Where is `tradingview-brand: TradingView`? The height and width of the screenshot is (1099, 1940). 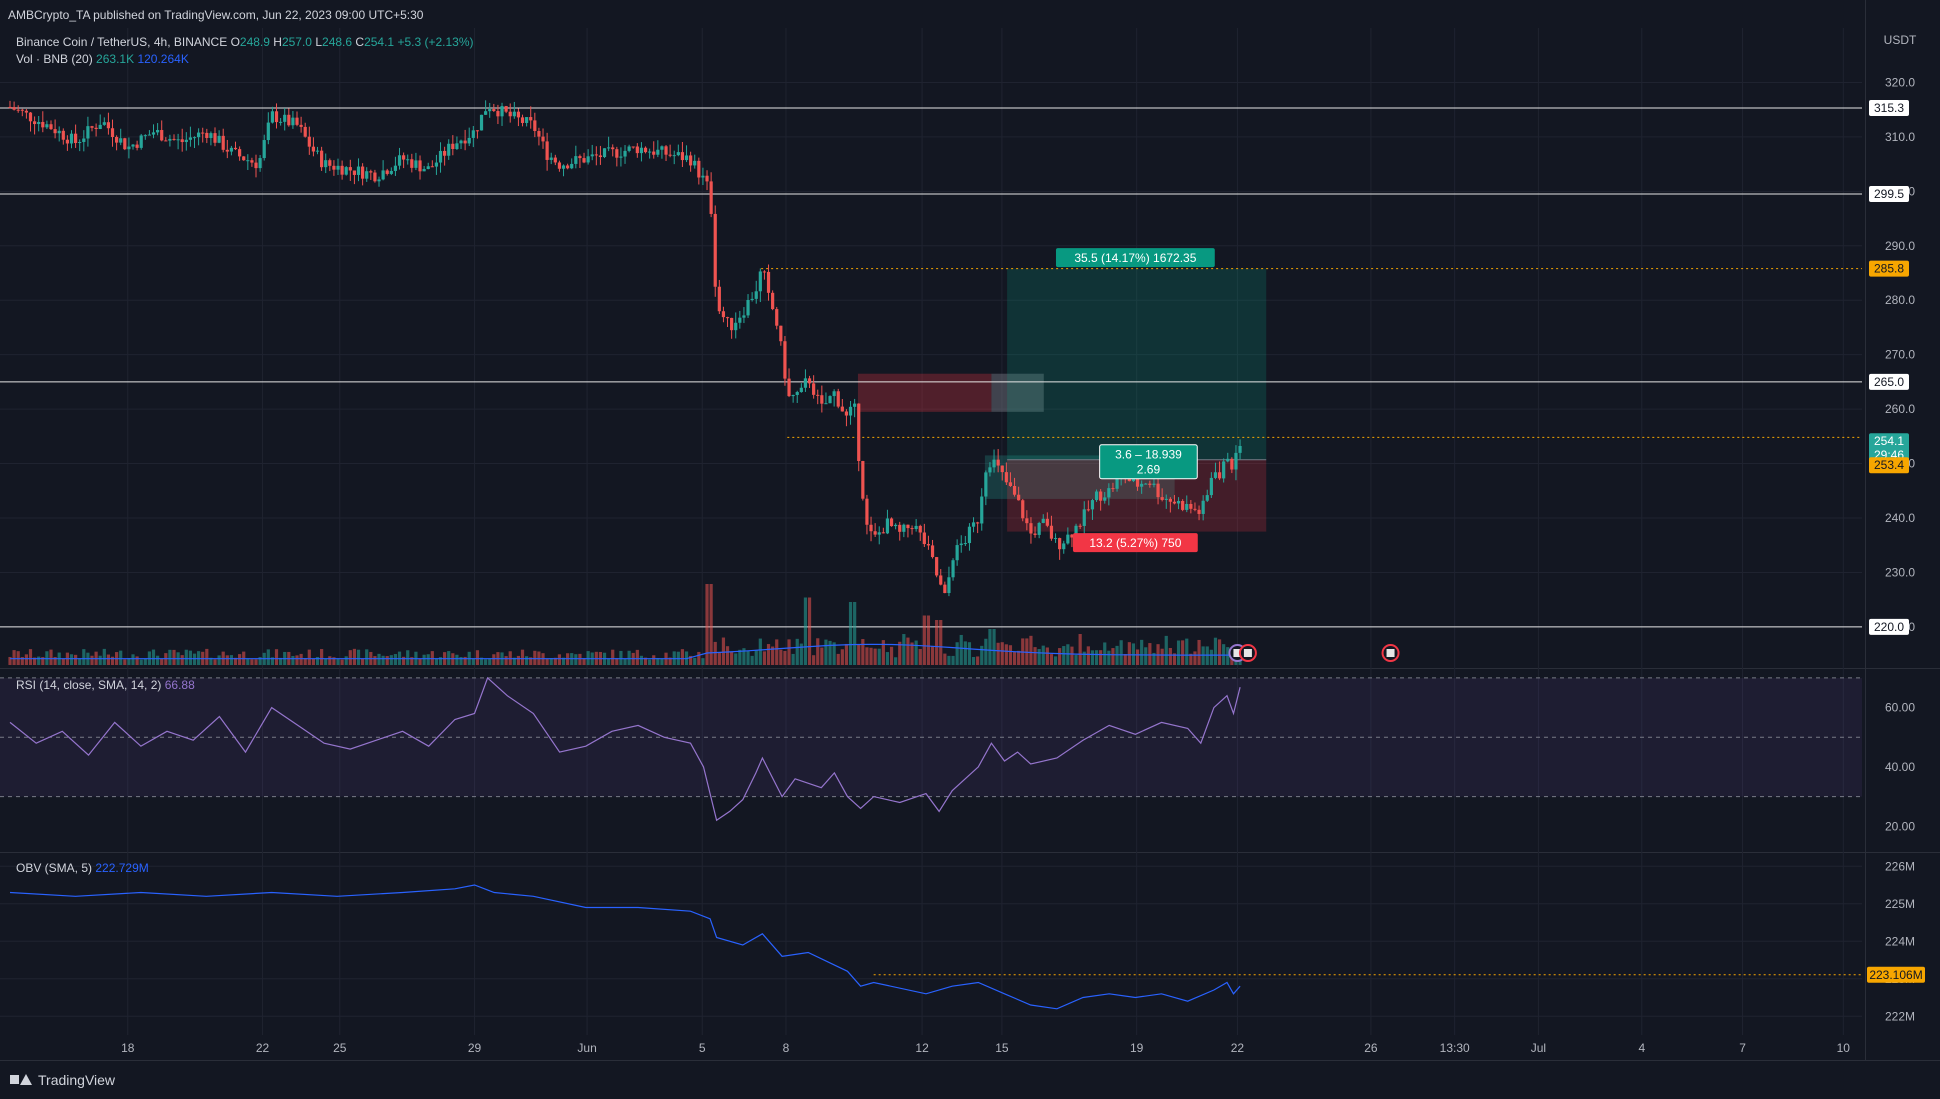 tradingview-brand: TradingView is located at coordinates (62, 1080).